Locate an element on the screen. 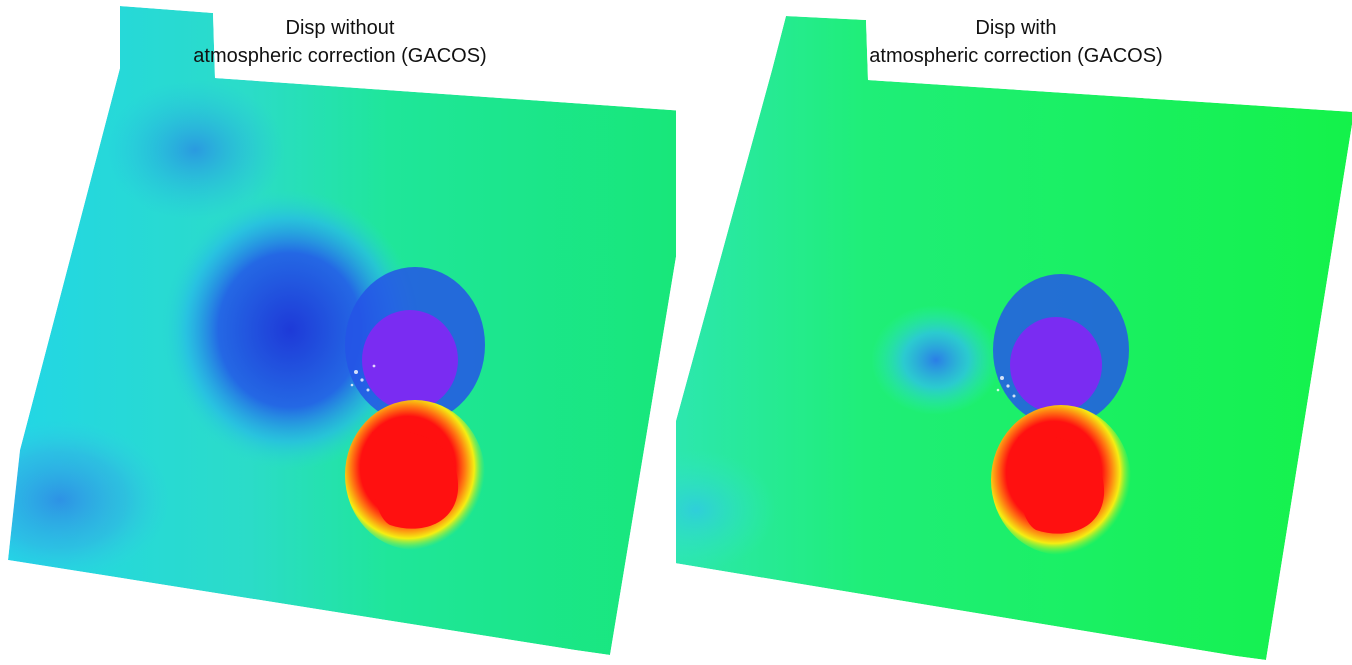 The image size is (1352, 665). northwest-patch is located at coordinates (195, 150).